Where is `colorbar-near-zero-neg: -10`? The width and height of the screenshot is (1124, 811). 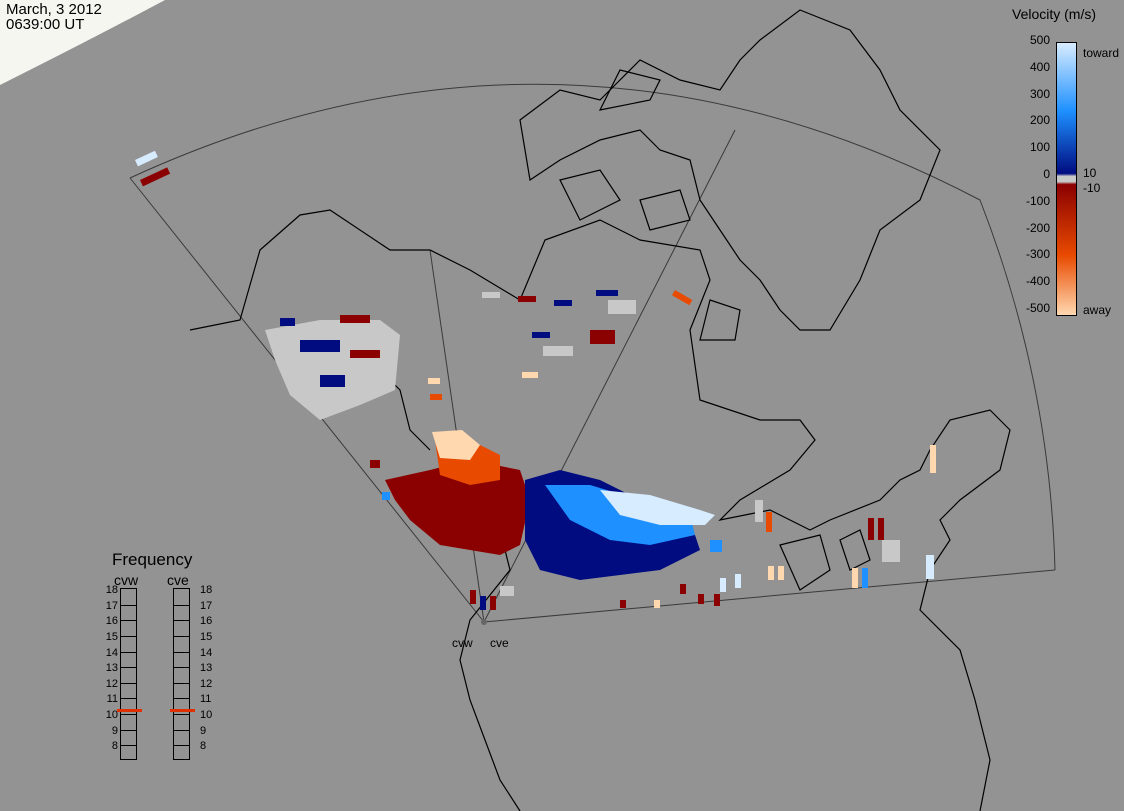
colorbar-near-zero-neg: -10 is located at coordinates (1092, 188).